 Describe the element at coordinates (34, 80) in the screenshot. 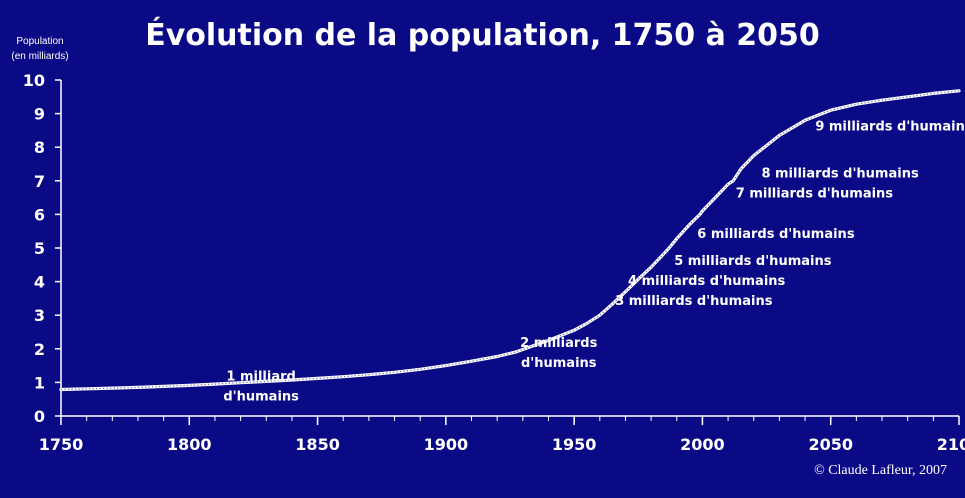

I see `y-tick-label: 10` at that location.